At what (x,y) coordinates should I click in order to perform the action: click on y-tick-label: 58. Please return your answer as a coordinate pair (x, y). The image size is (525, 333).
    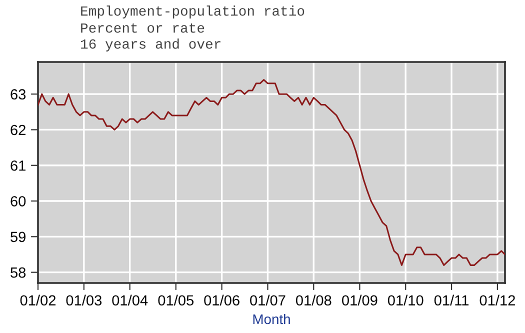
    Looking at the image, I should click on (18, 272).